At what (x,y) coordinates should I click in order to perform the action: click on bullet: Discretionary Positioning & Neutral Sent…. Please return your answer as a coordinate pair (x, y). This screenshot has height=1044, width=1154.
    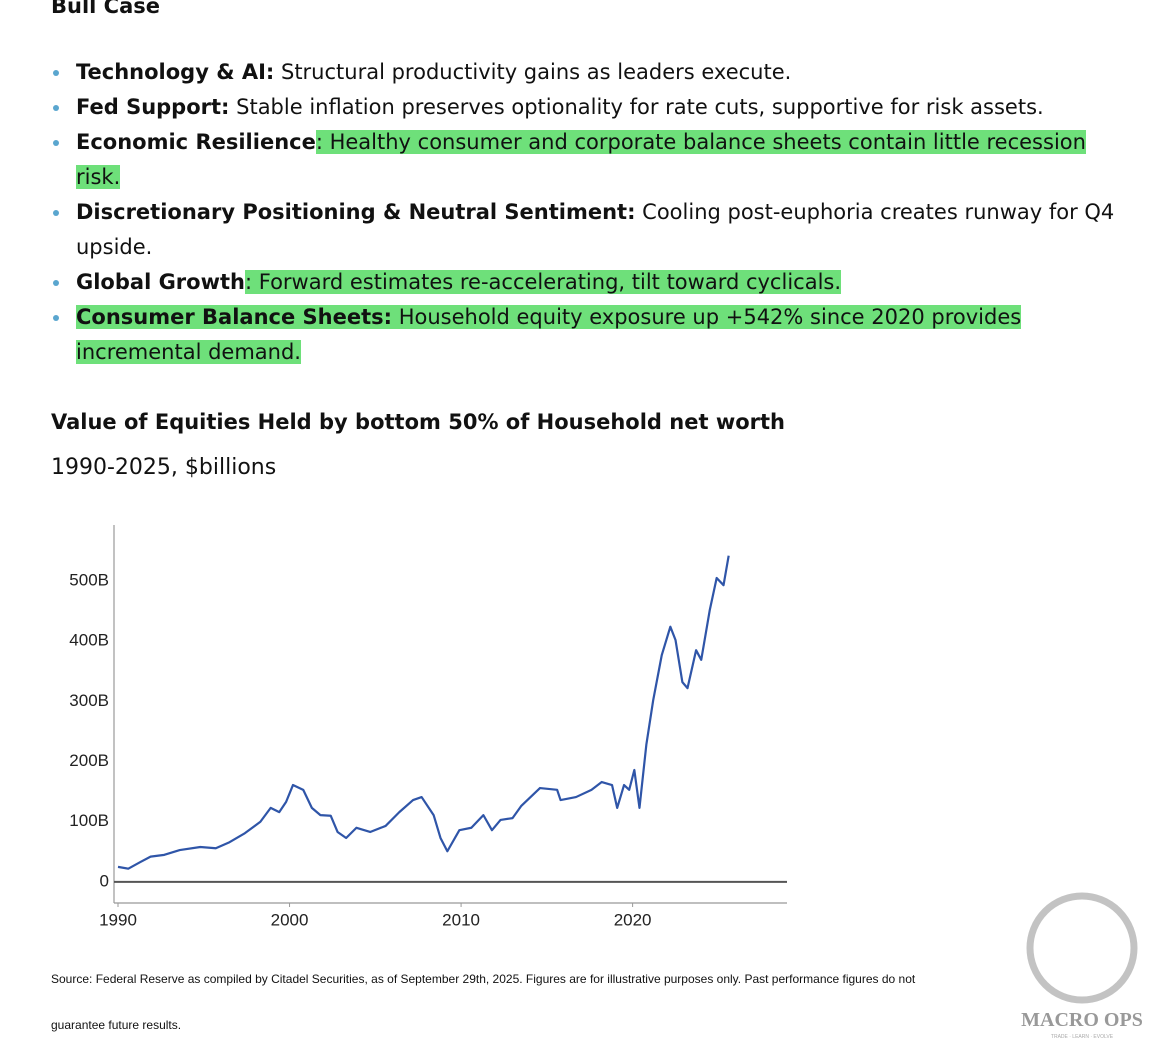
    Looking at the image, I should click on (591, 230).